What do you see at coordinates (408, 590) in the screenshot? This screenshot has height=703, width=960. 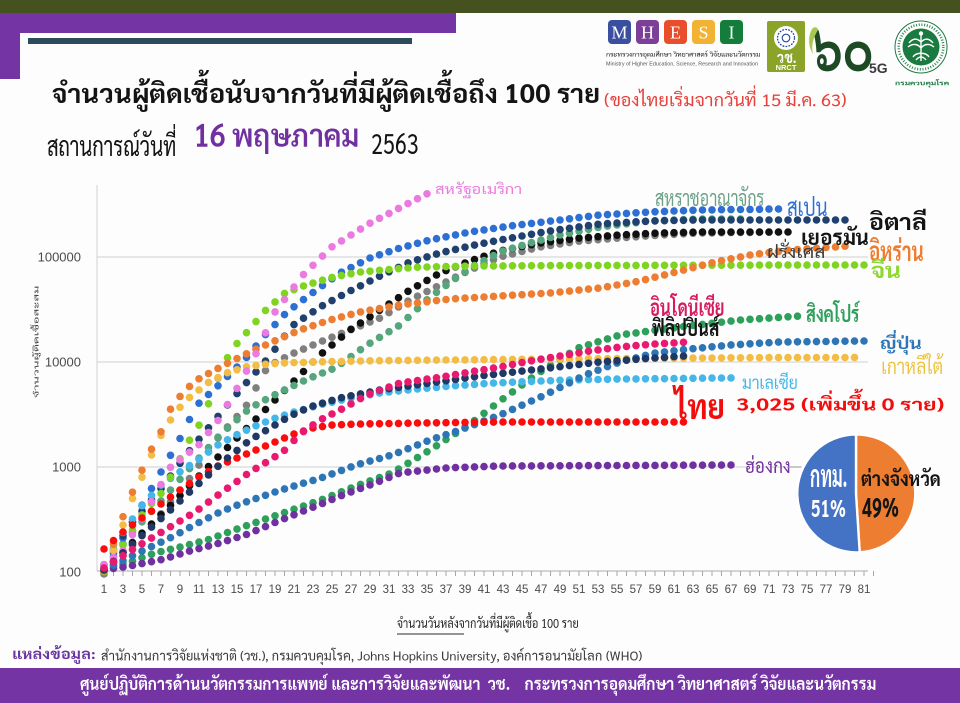 I see `svg-text: 33` at bounding box center [408, 590].